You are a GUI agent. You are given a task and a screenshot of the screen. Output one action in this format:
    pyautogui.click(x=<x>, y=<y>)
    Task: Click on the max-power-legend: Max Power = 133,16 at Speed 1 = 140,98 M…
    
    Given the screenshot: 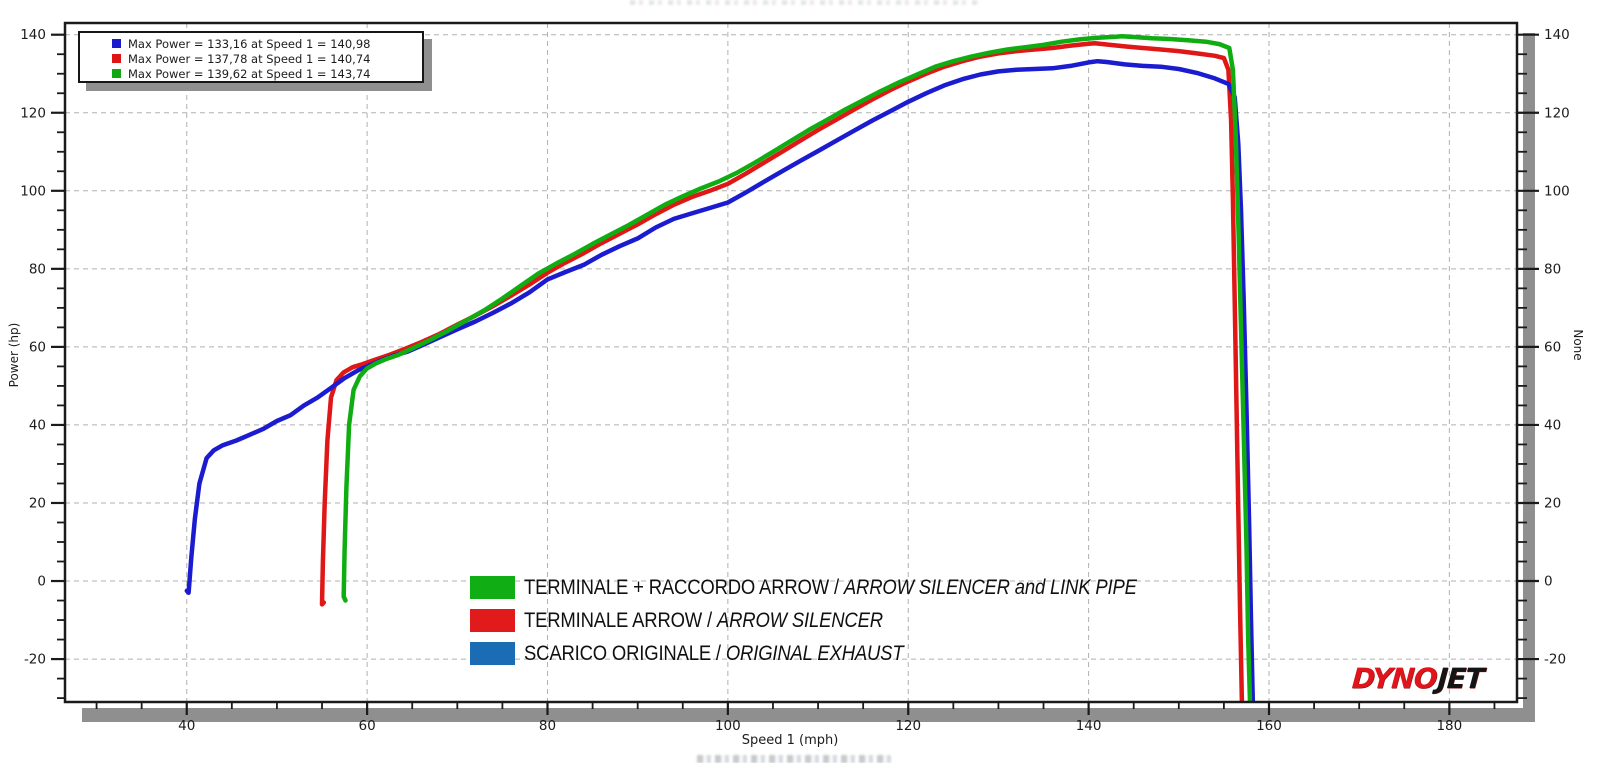 What is the action you would take?
    pyautogui.click(x=251, y=57)
    